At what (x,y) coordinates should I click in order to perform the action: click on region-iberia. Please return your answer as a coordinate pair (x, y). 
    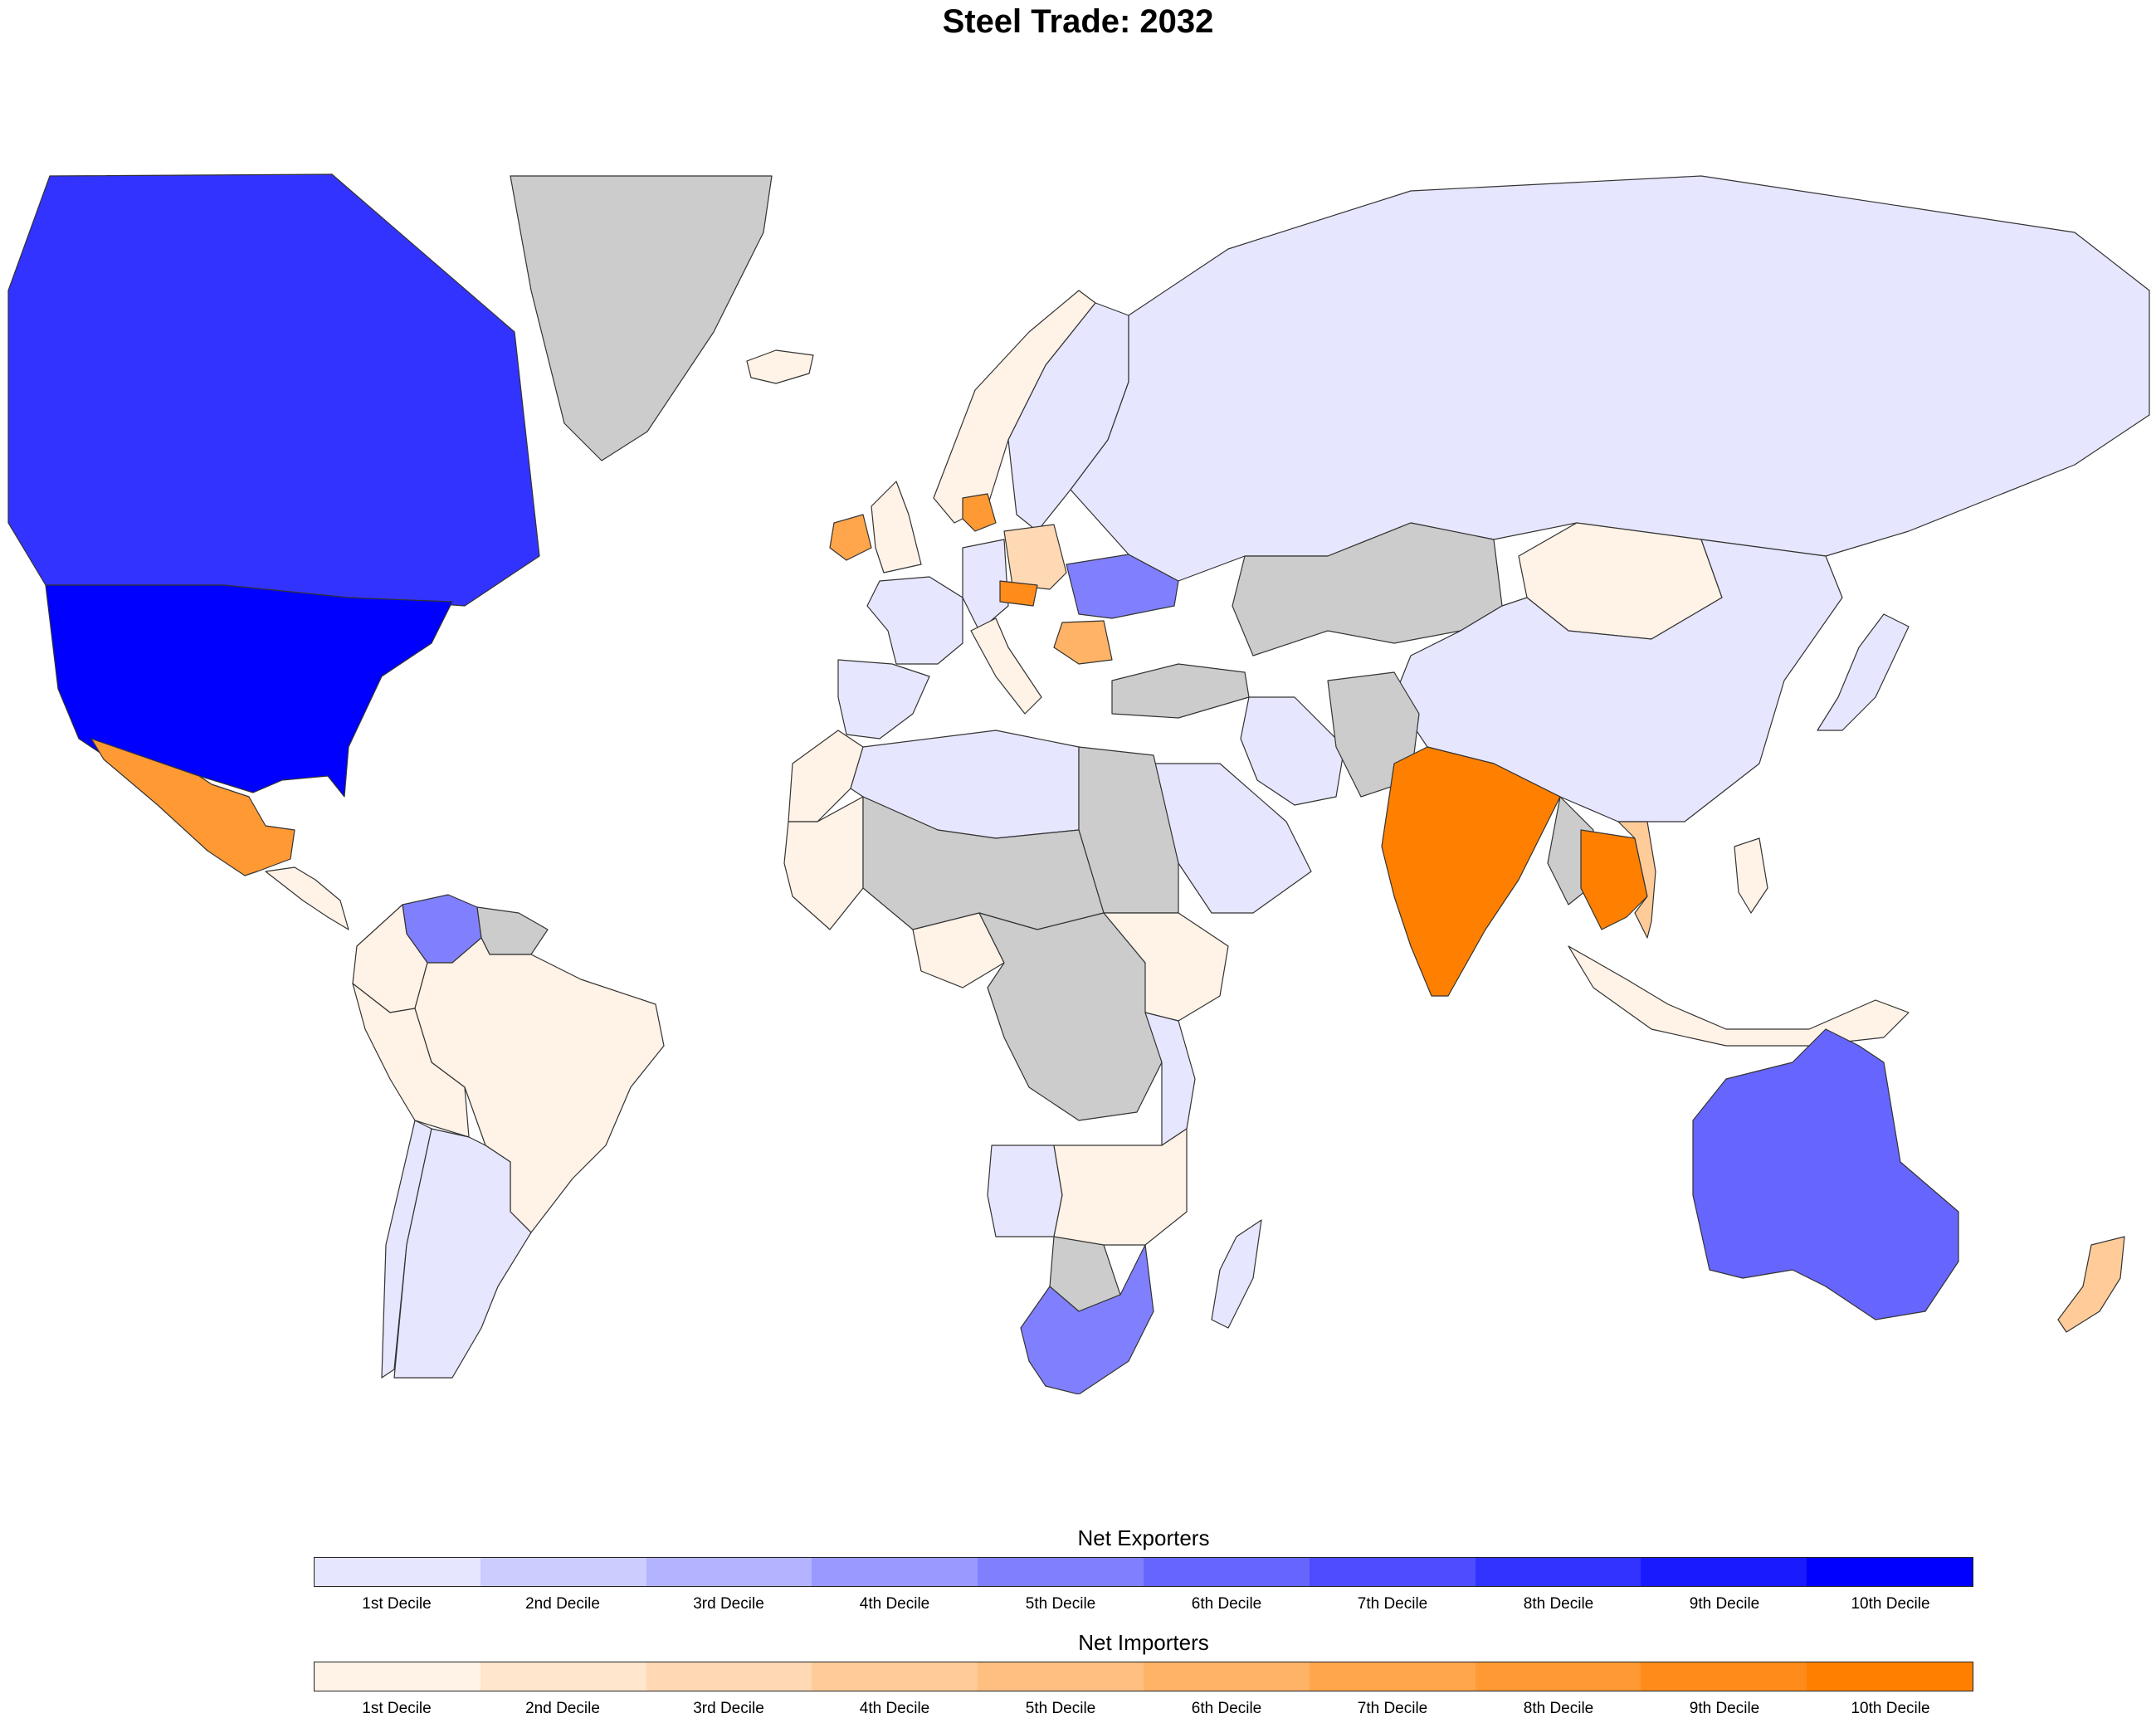
    Looking at the image, I should click on (884, 699).